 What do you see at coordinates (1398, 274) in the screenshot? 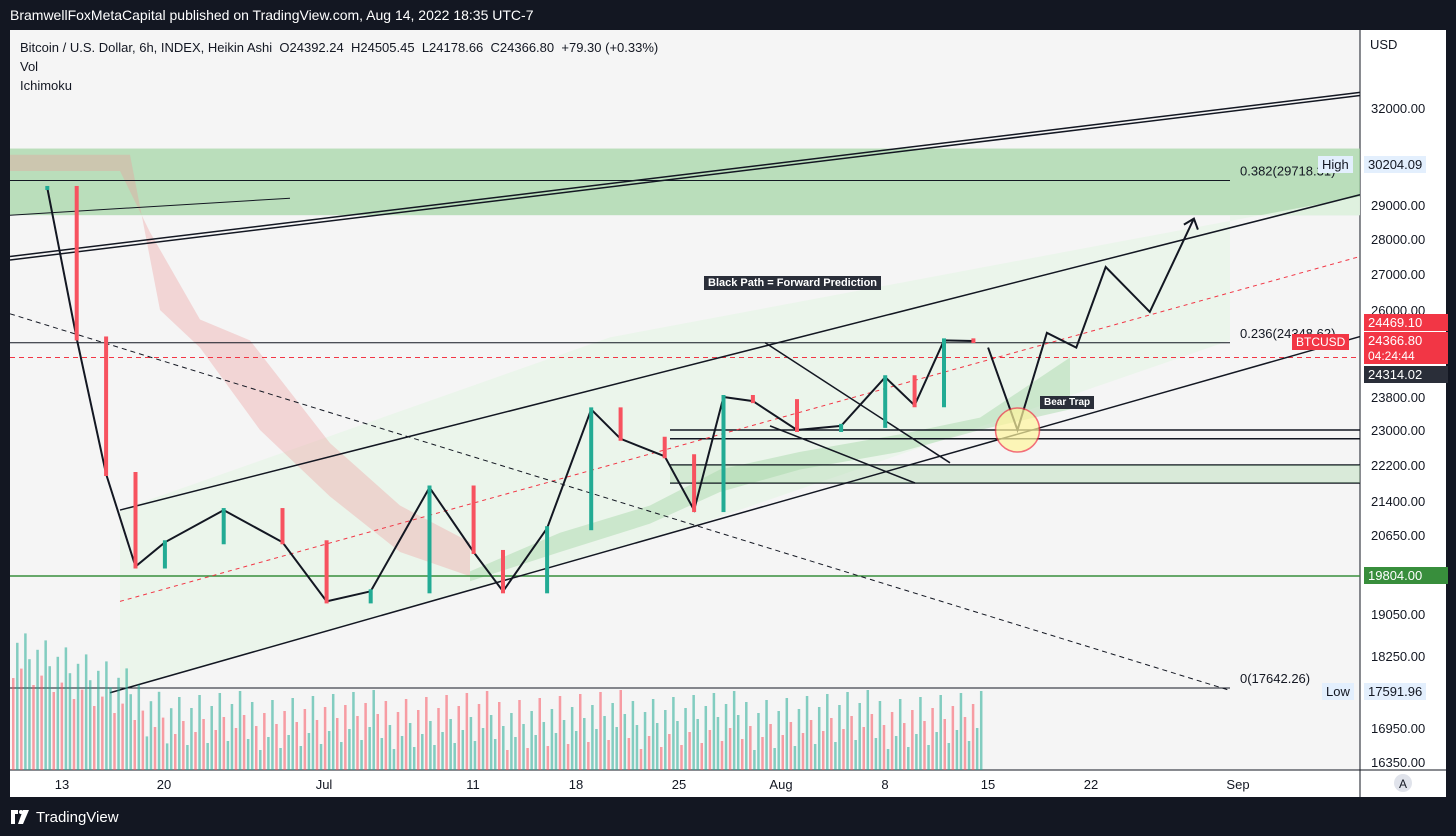
I see `y-tick-label: 27000.00` at bounding box center [1398, 274].